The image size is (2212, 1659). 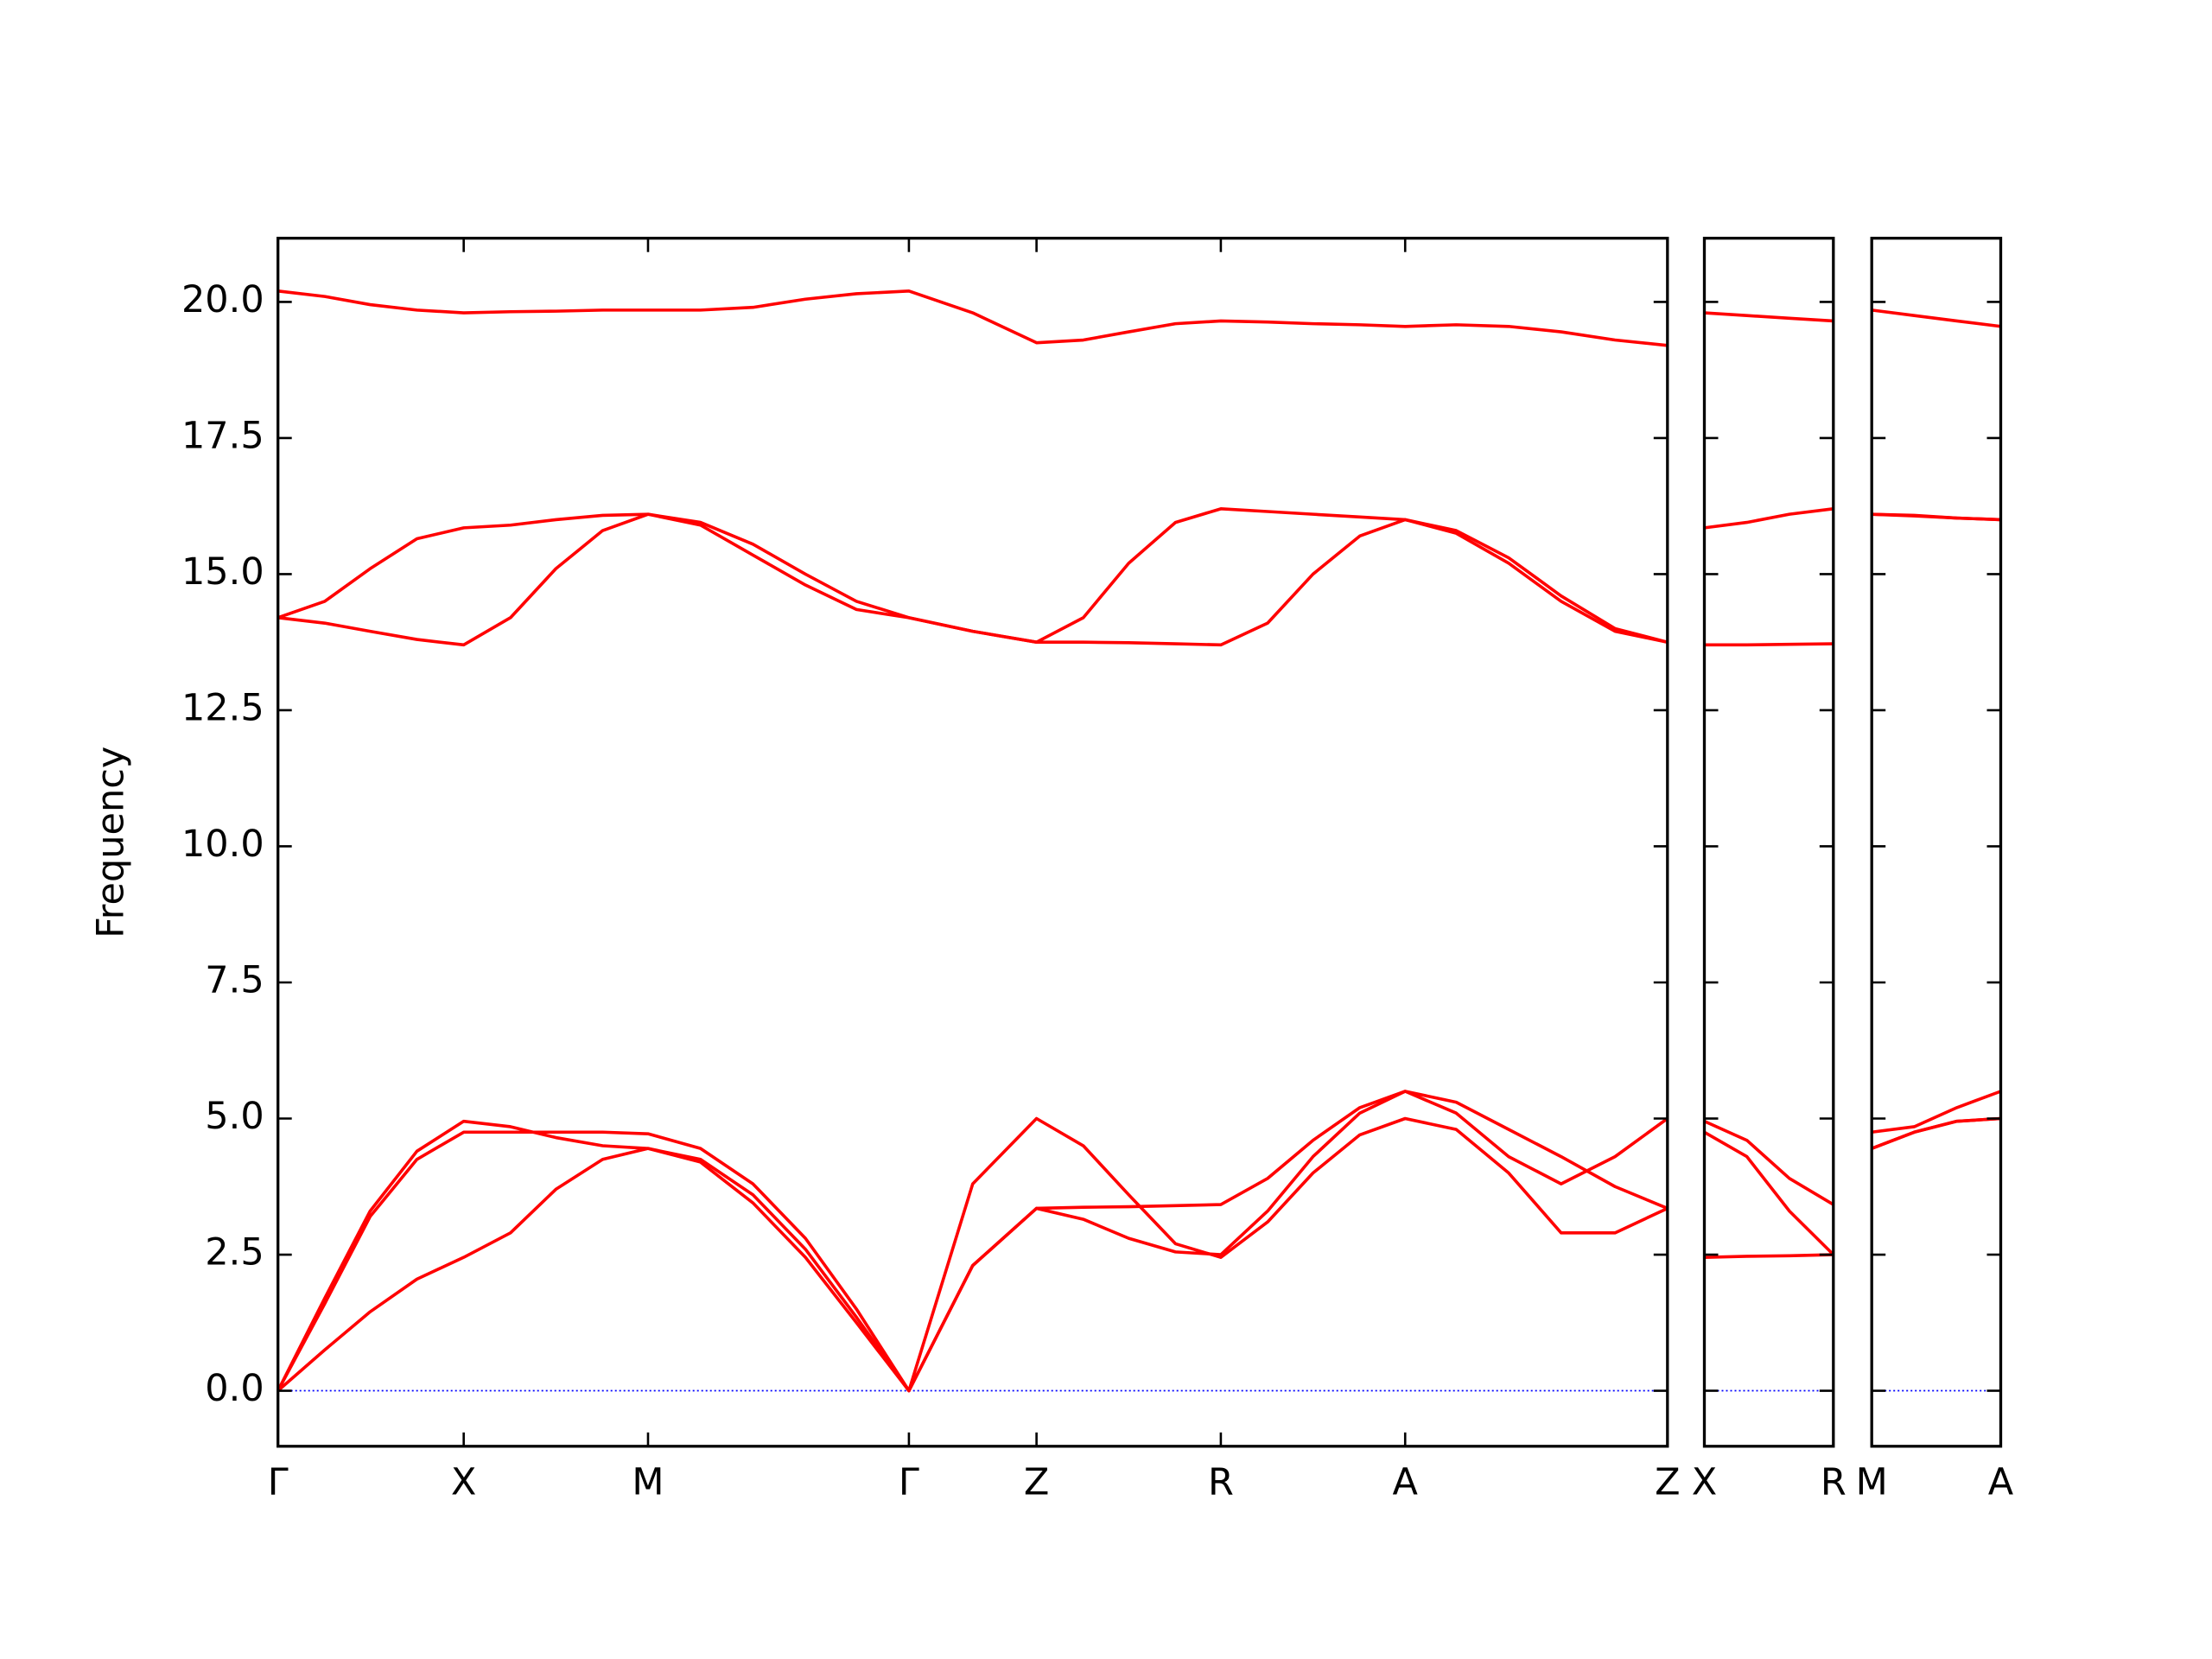 I want to click on y-tick-label: 5.0, so click(x=234, y=1116).